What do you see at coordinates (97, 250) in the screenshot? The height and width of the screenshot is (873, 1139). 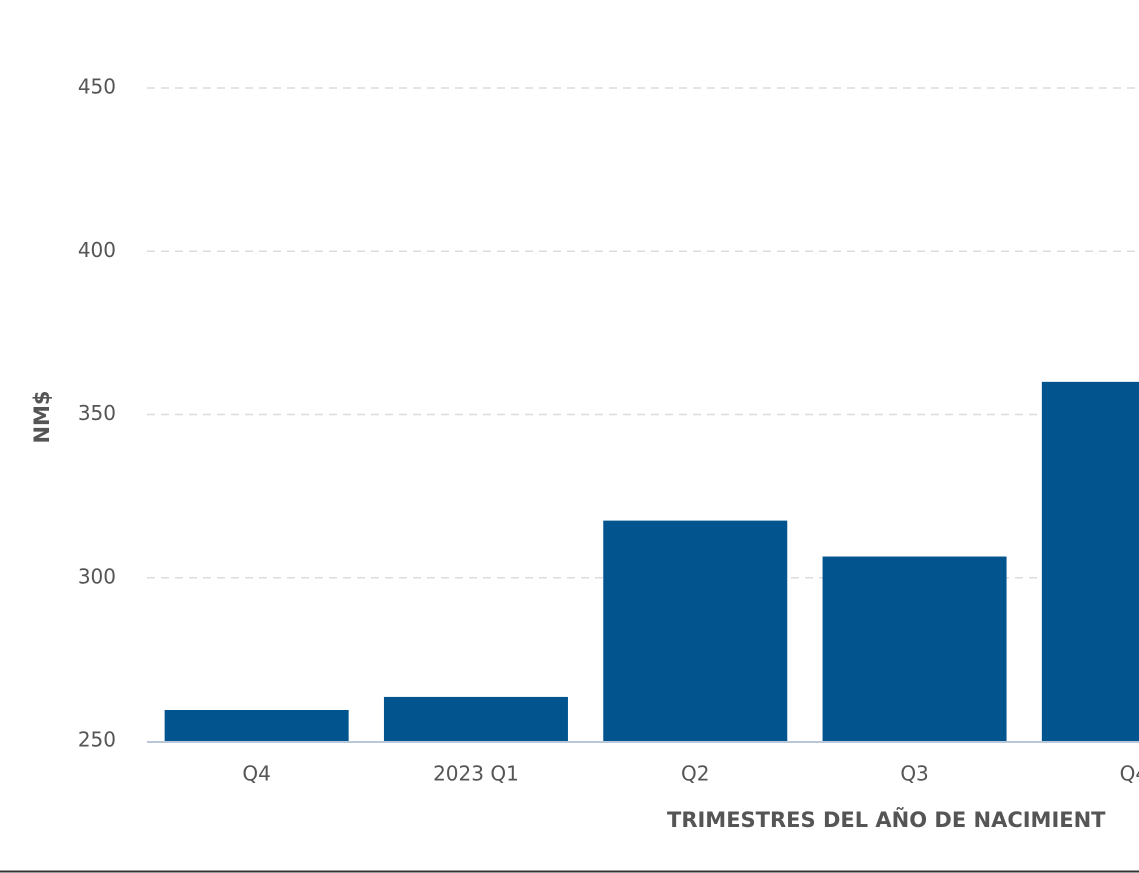 I see `y-tick-label: 400` at bounding box center [97, 250].